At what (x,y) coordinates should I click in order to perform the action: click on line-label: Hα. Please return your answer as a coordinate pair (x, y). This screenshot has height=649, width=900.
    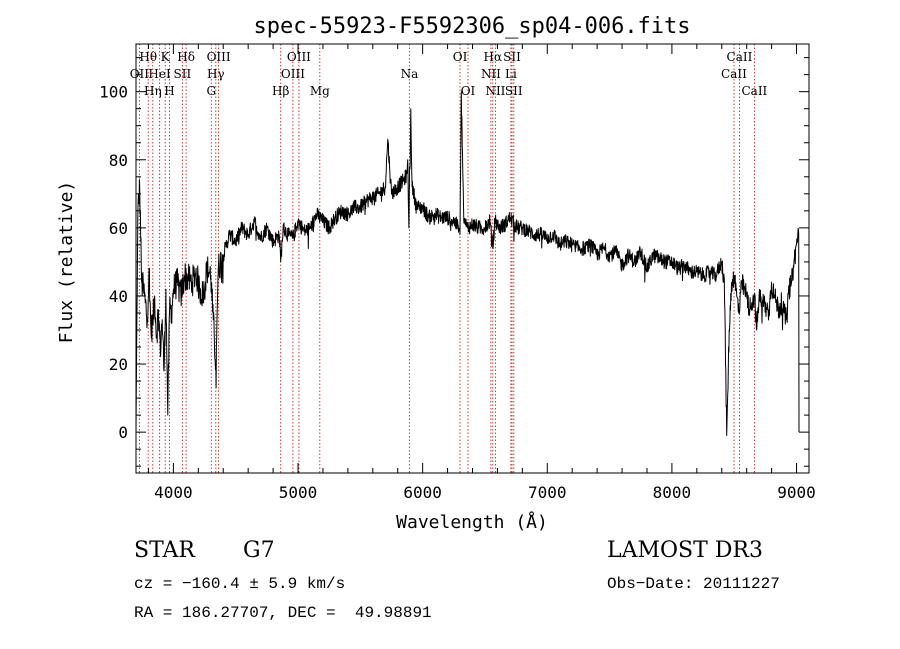
    Looking at the image, I should click on (493, 57).